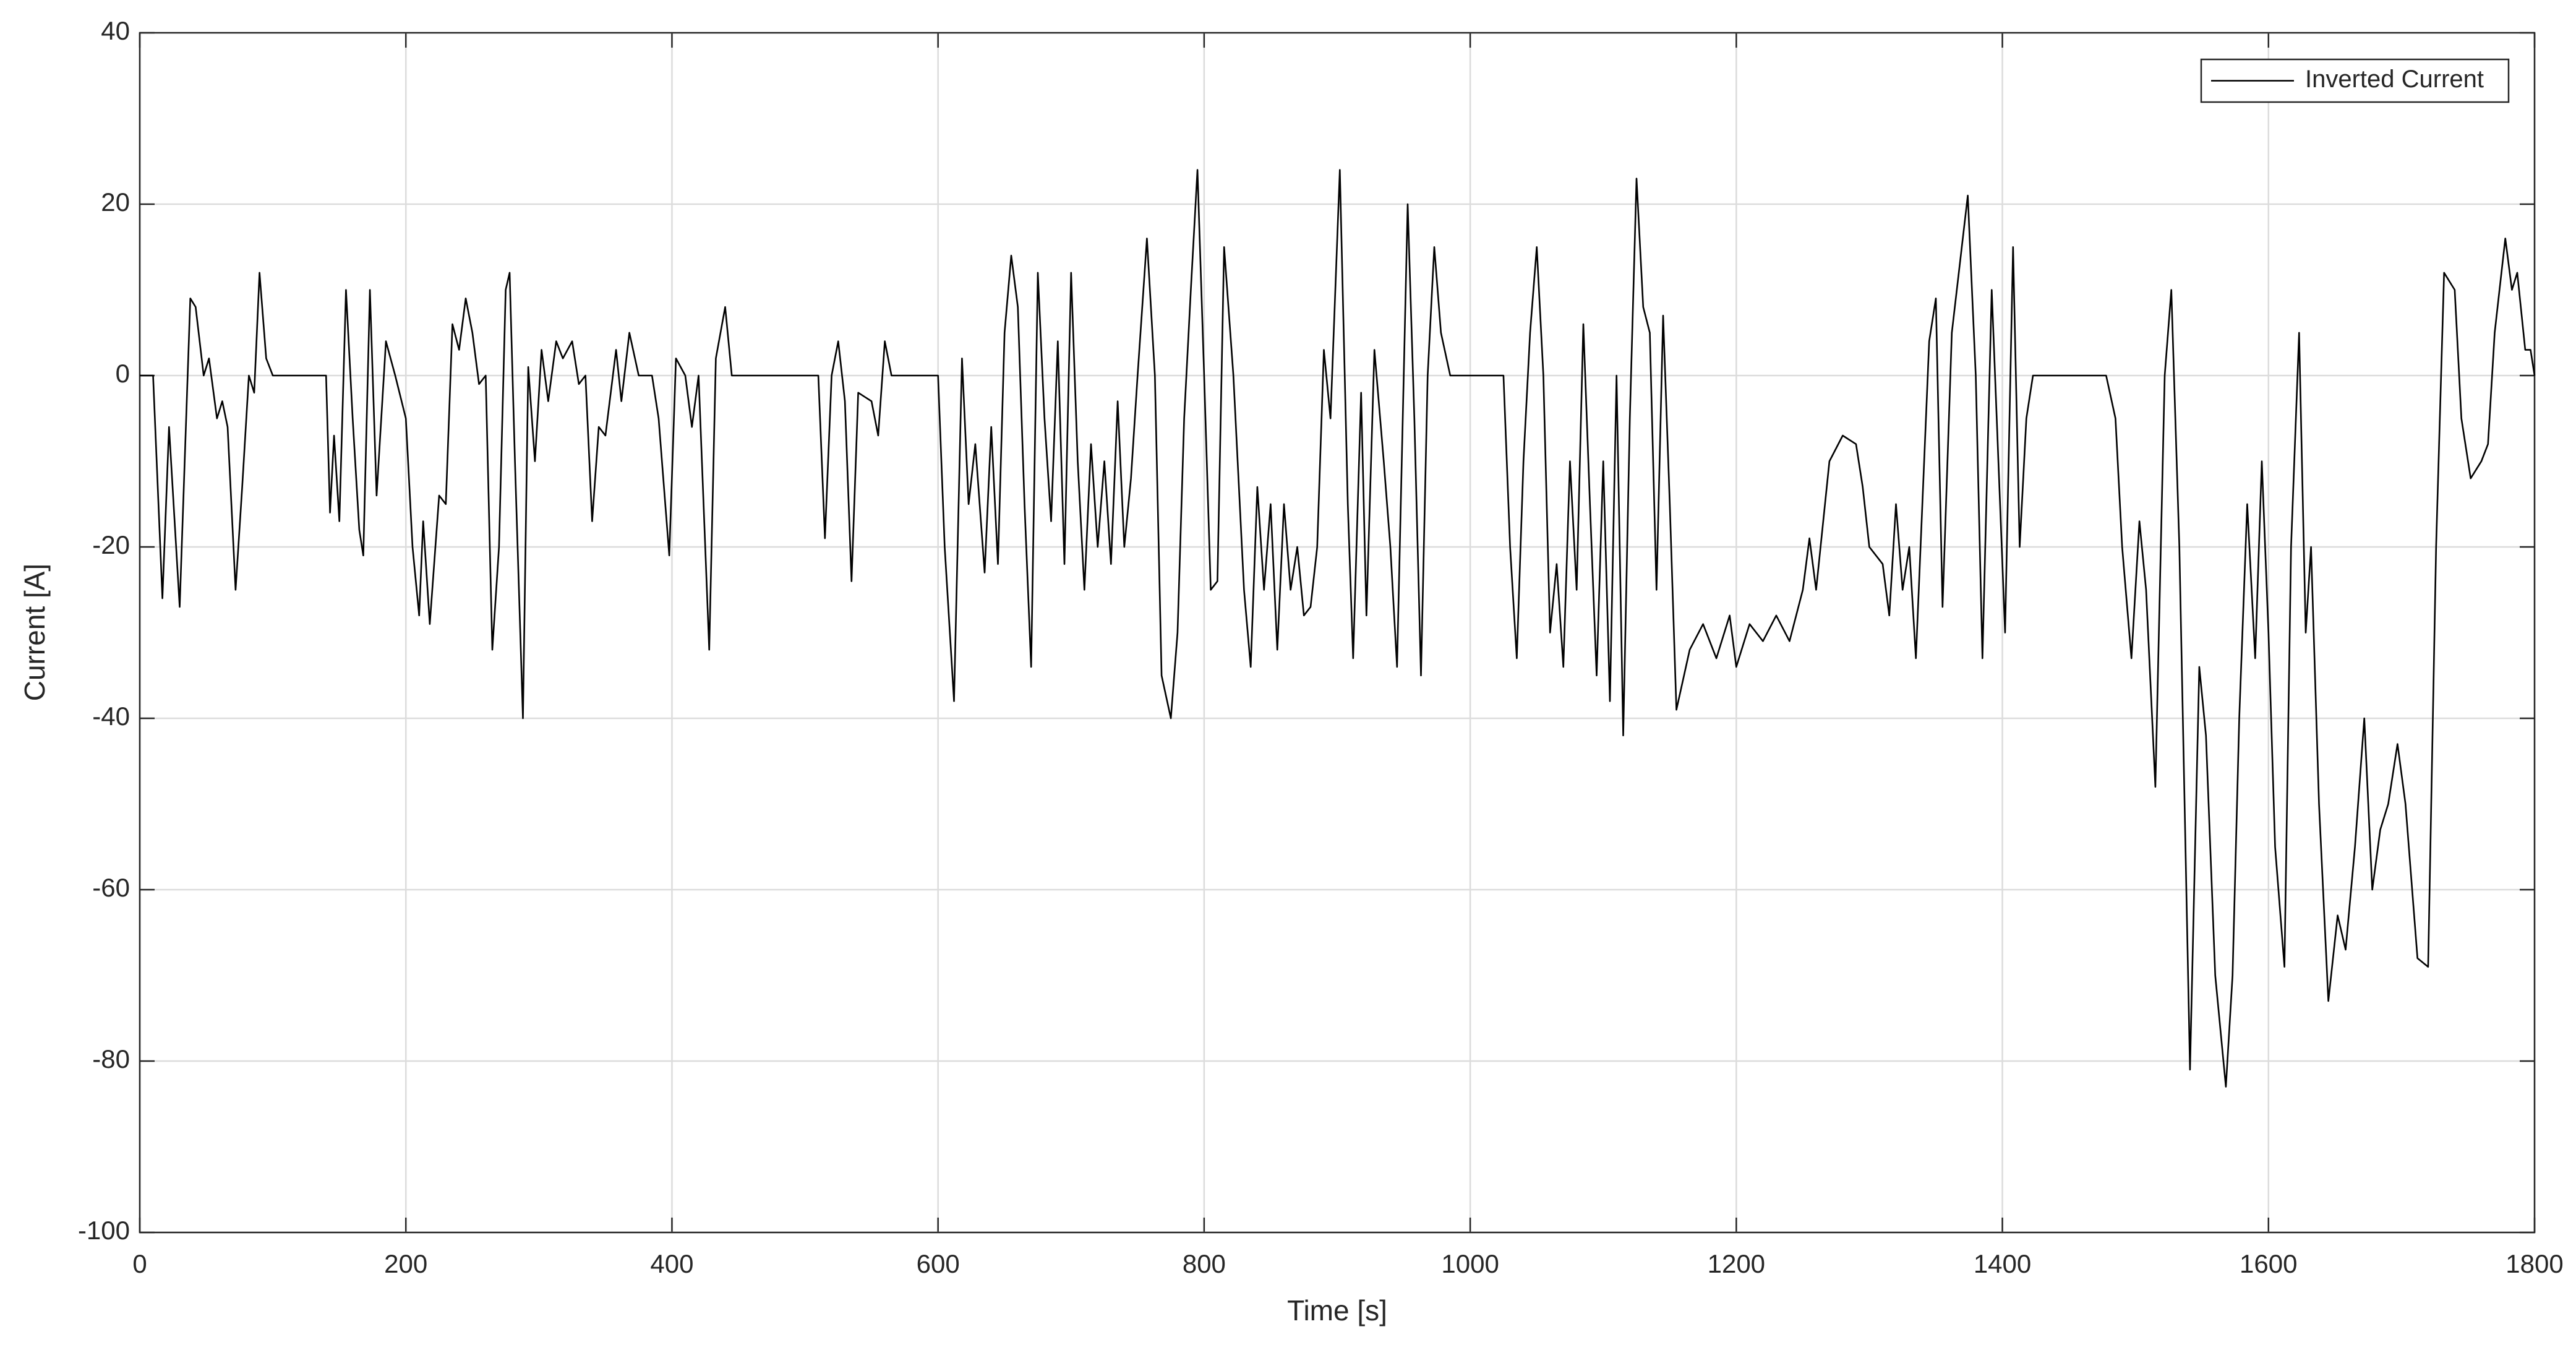  I want to click on x-tick-label: 1400, so click(2002, 1263).